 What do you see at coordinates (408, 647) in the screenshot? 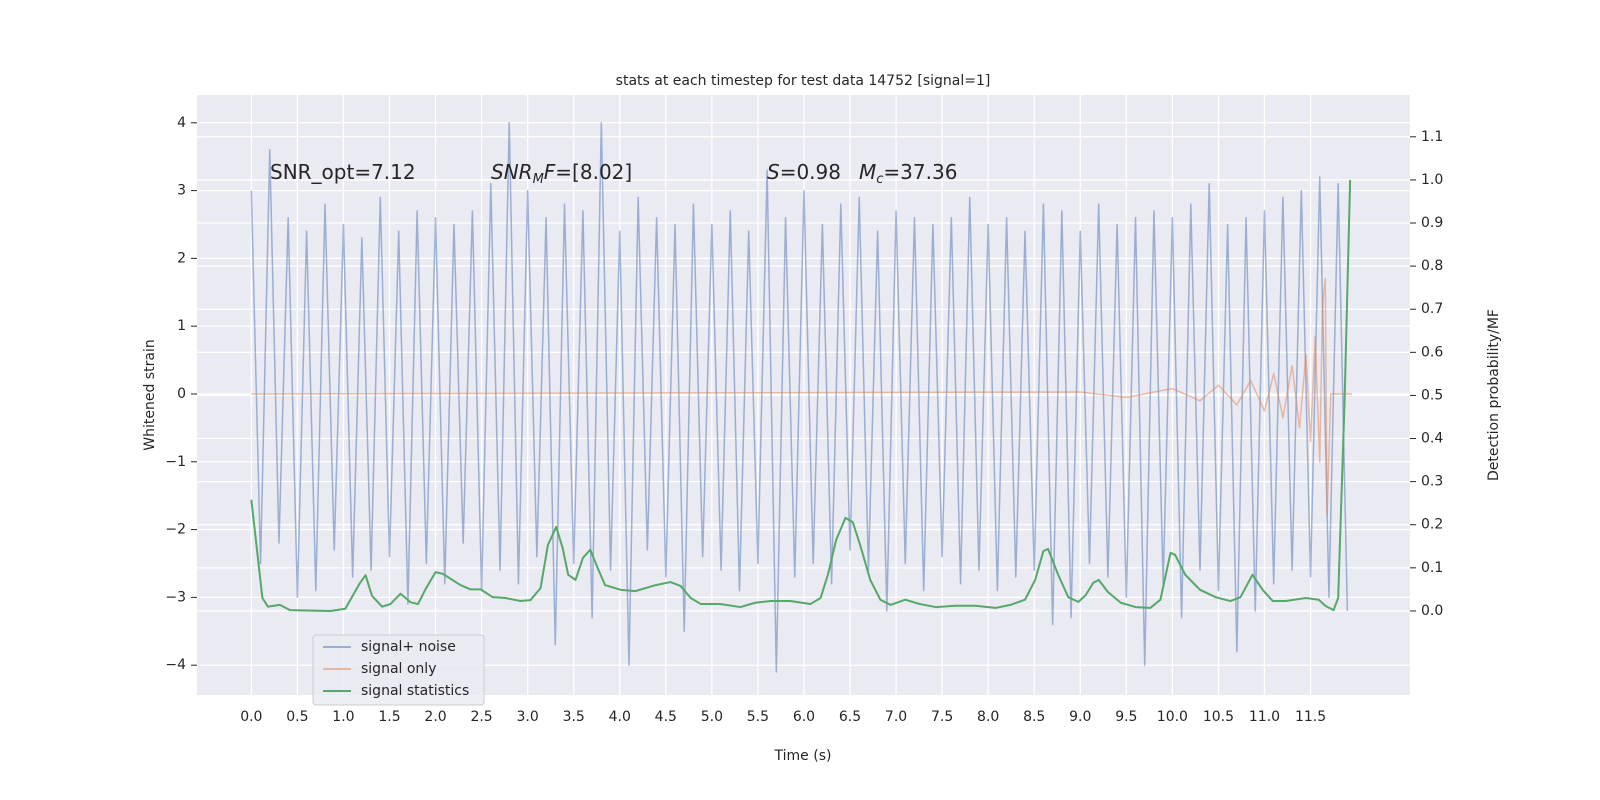
I see `legend-label: signal+ noise` at bounding box center [408, 647].